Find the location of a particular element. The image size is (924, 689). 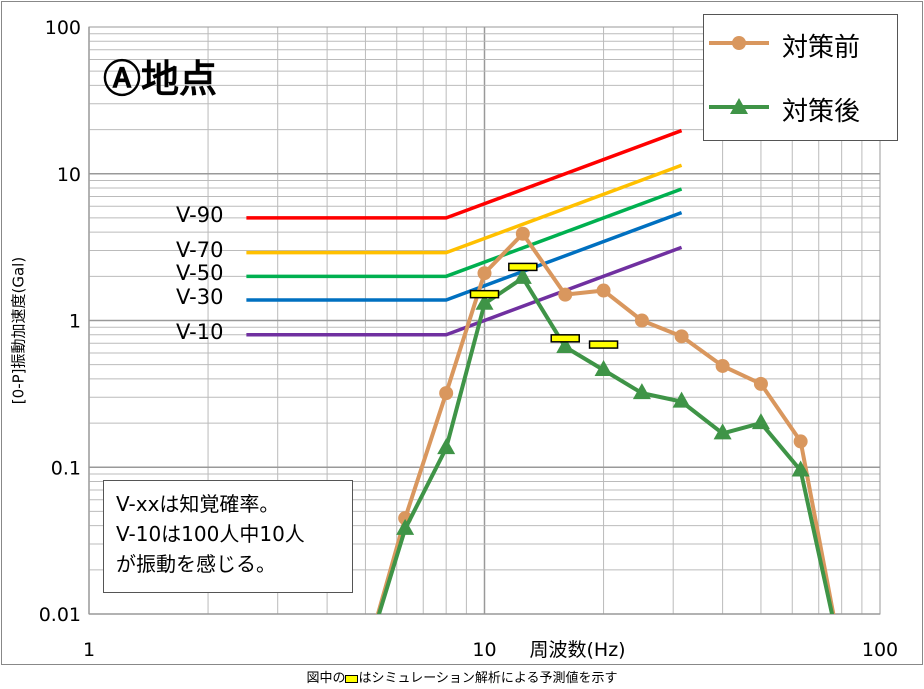

y-tick-label: 100 is located at coordinates (63, 28).